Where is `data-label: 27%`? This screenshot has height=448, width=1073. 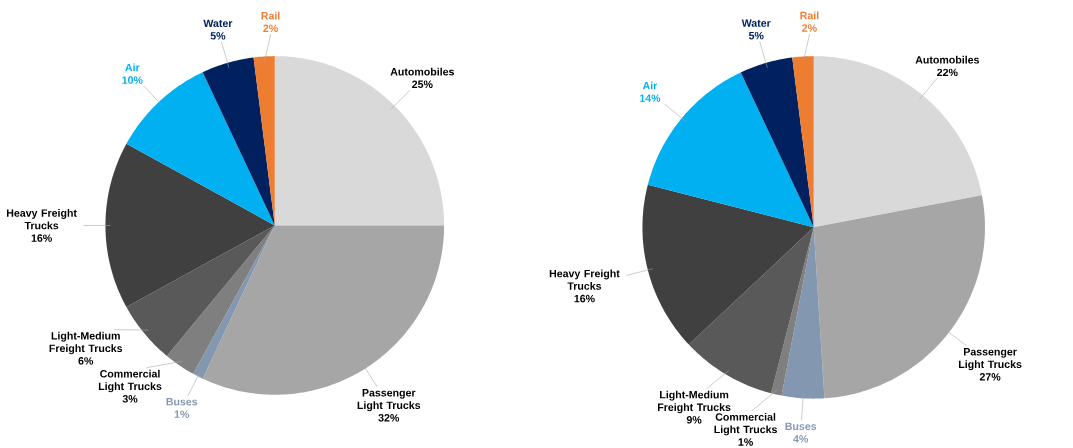 data-label: 27% is located at coordinates (990, 377).